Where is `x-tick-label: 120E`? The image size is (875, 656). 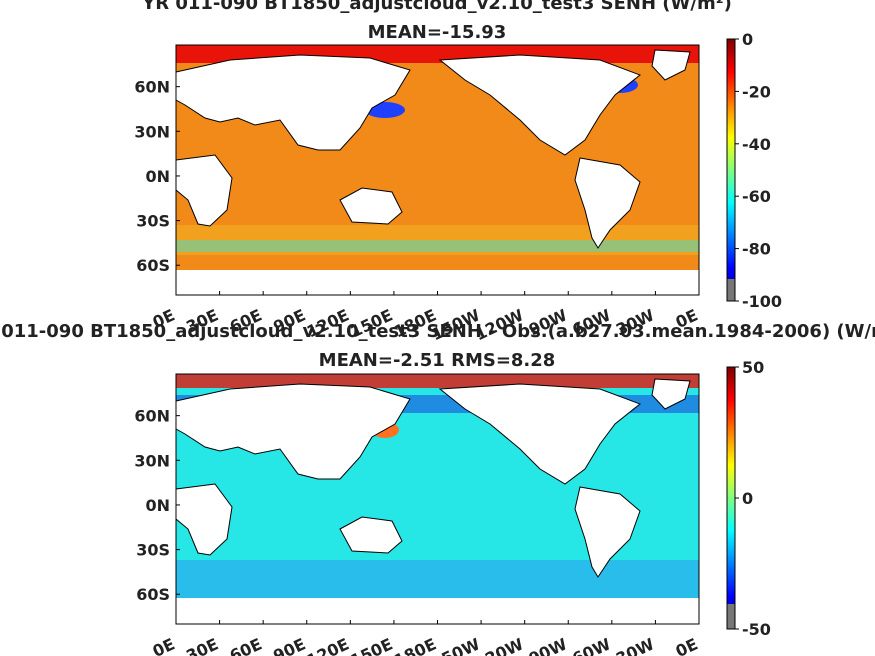
x-tick-label: 120E is located at coordinates (328, 645).